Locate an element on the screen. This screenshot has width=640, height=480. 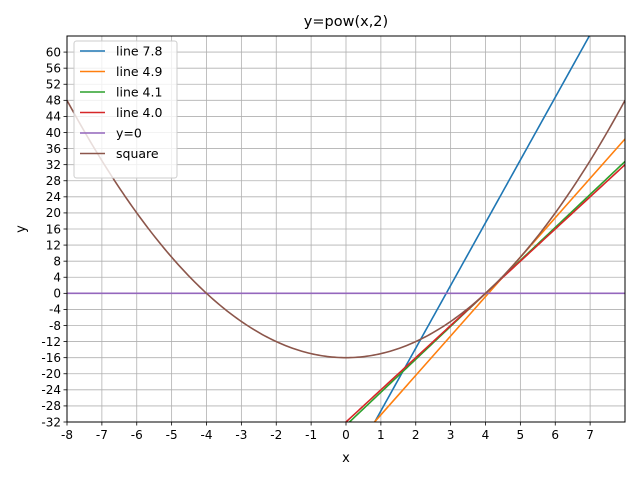
x-tick-label: 1 is located at coordinates (381, 435).